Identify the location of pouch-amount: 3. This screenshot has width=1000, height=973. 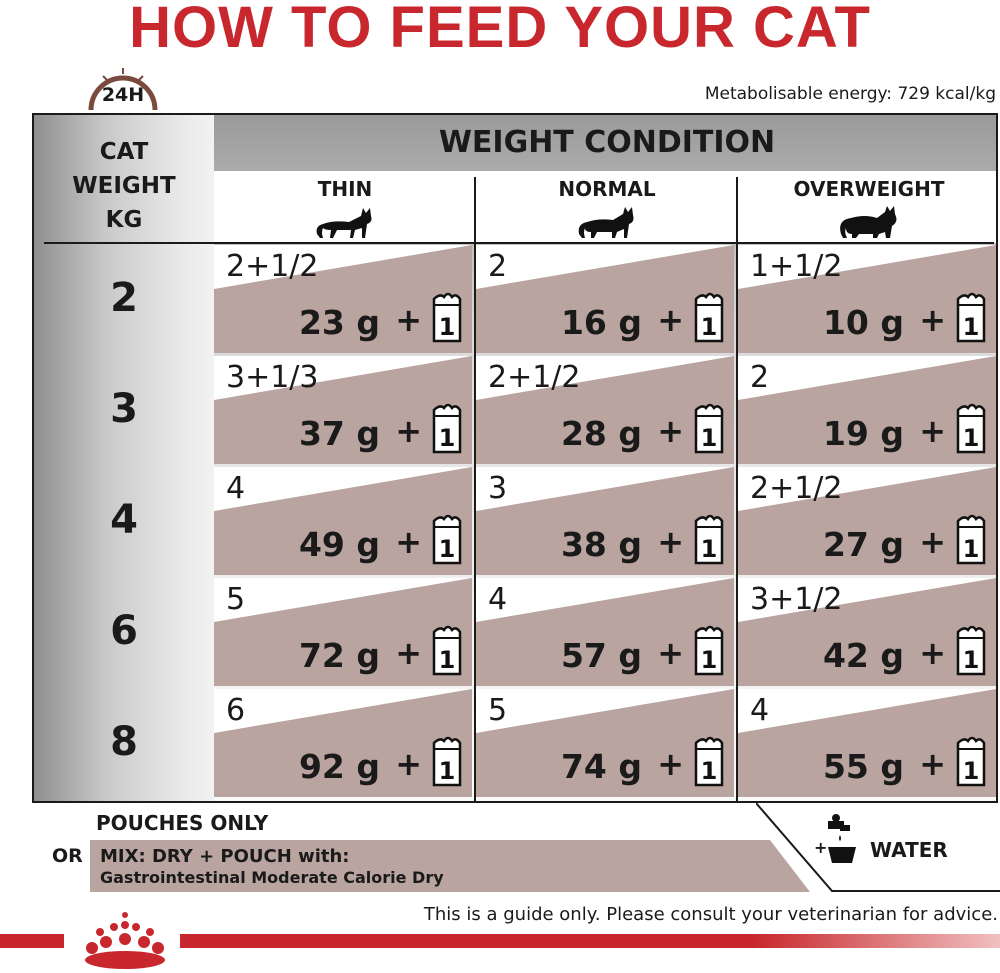
(498, 488).